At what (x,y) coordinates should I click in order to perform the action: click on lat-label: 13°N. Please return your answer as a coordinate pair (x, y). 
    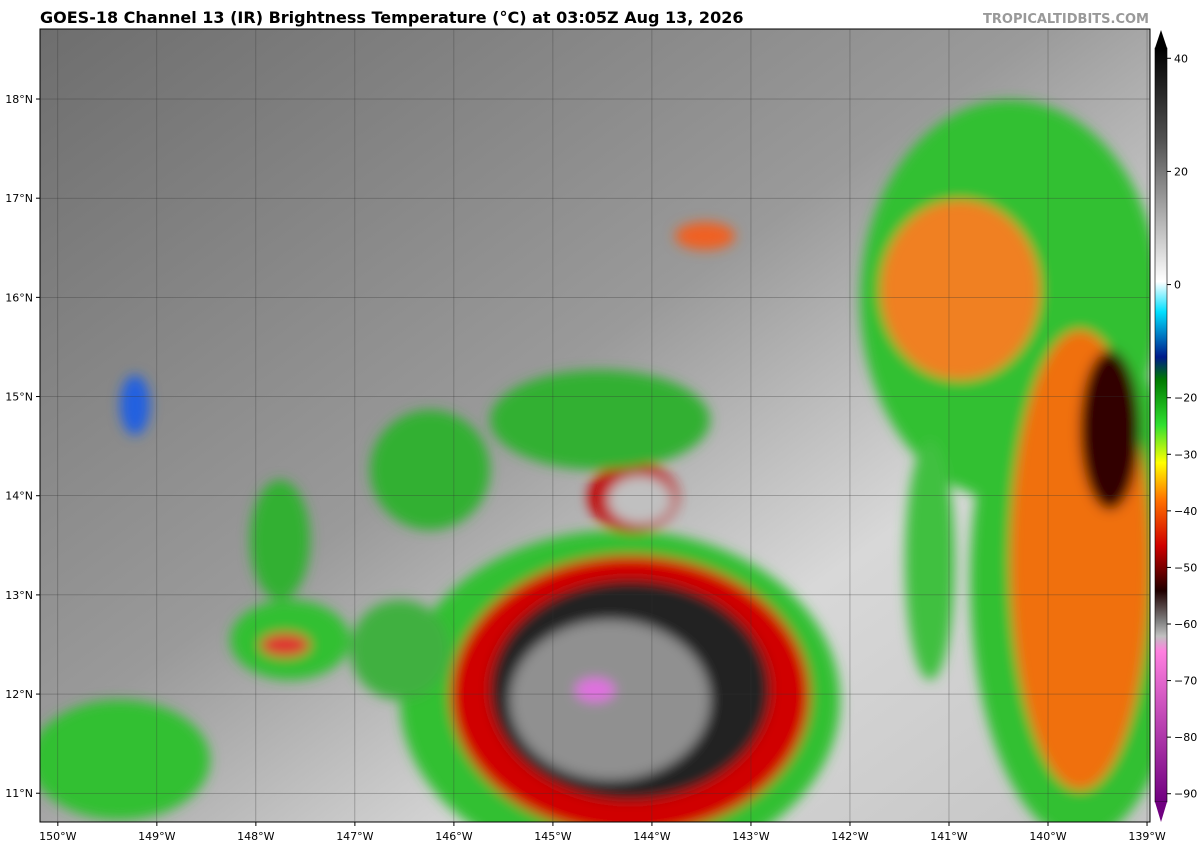
    Looking at the image, I should click on (19, 595).